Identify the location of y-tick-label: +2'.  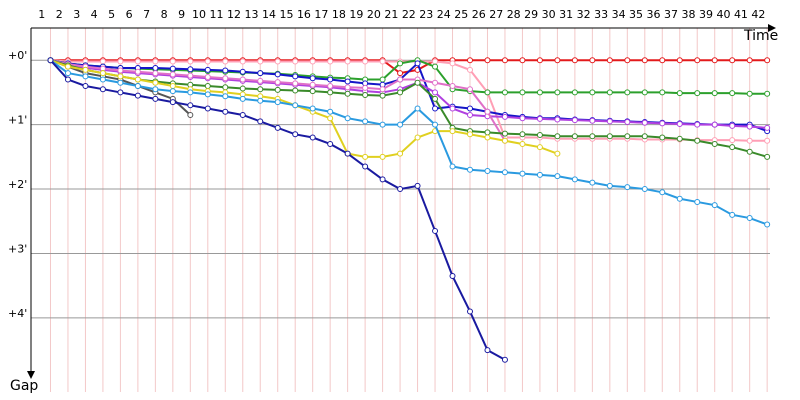
(17, 184).